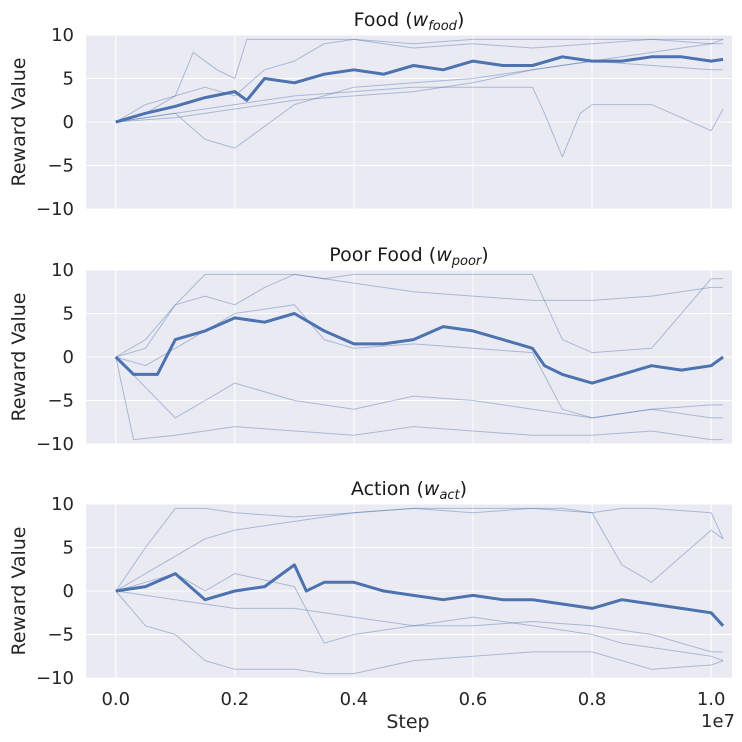 This screenshot has height=742, width=742. What do you see at coordinates (473, 699) in the screenshot?
I see `x-tick-label: 0.6` at bounding box center [473, 699].